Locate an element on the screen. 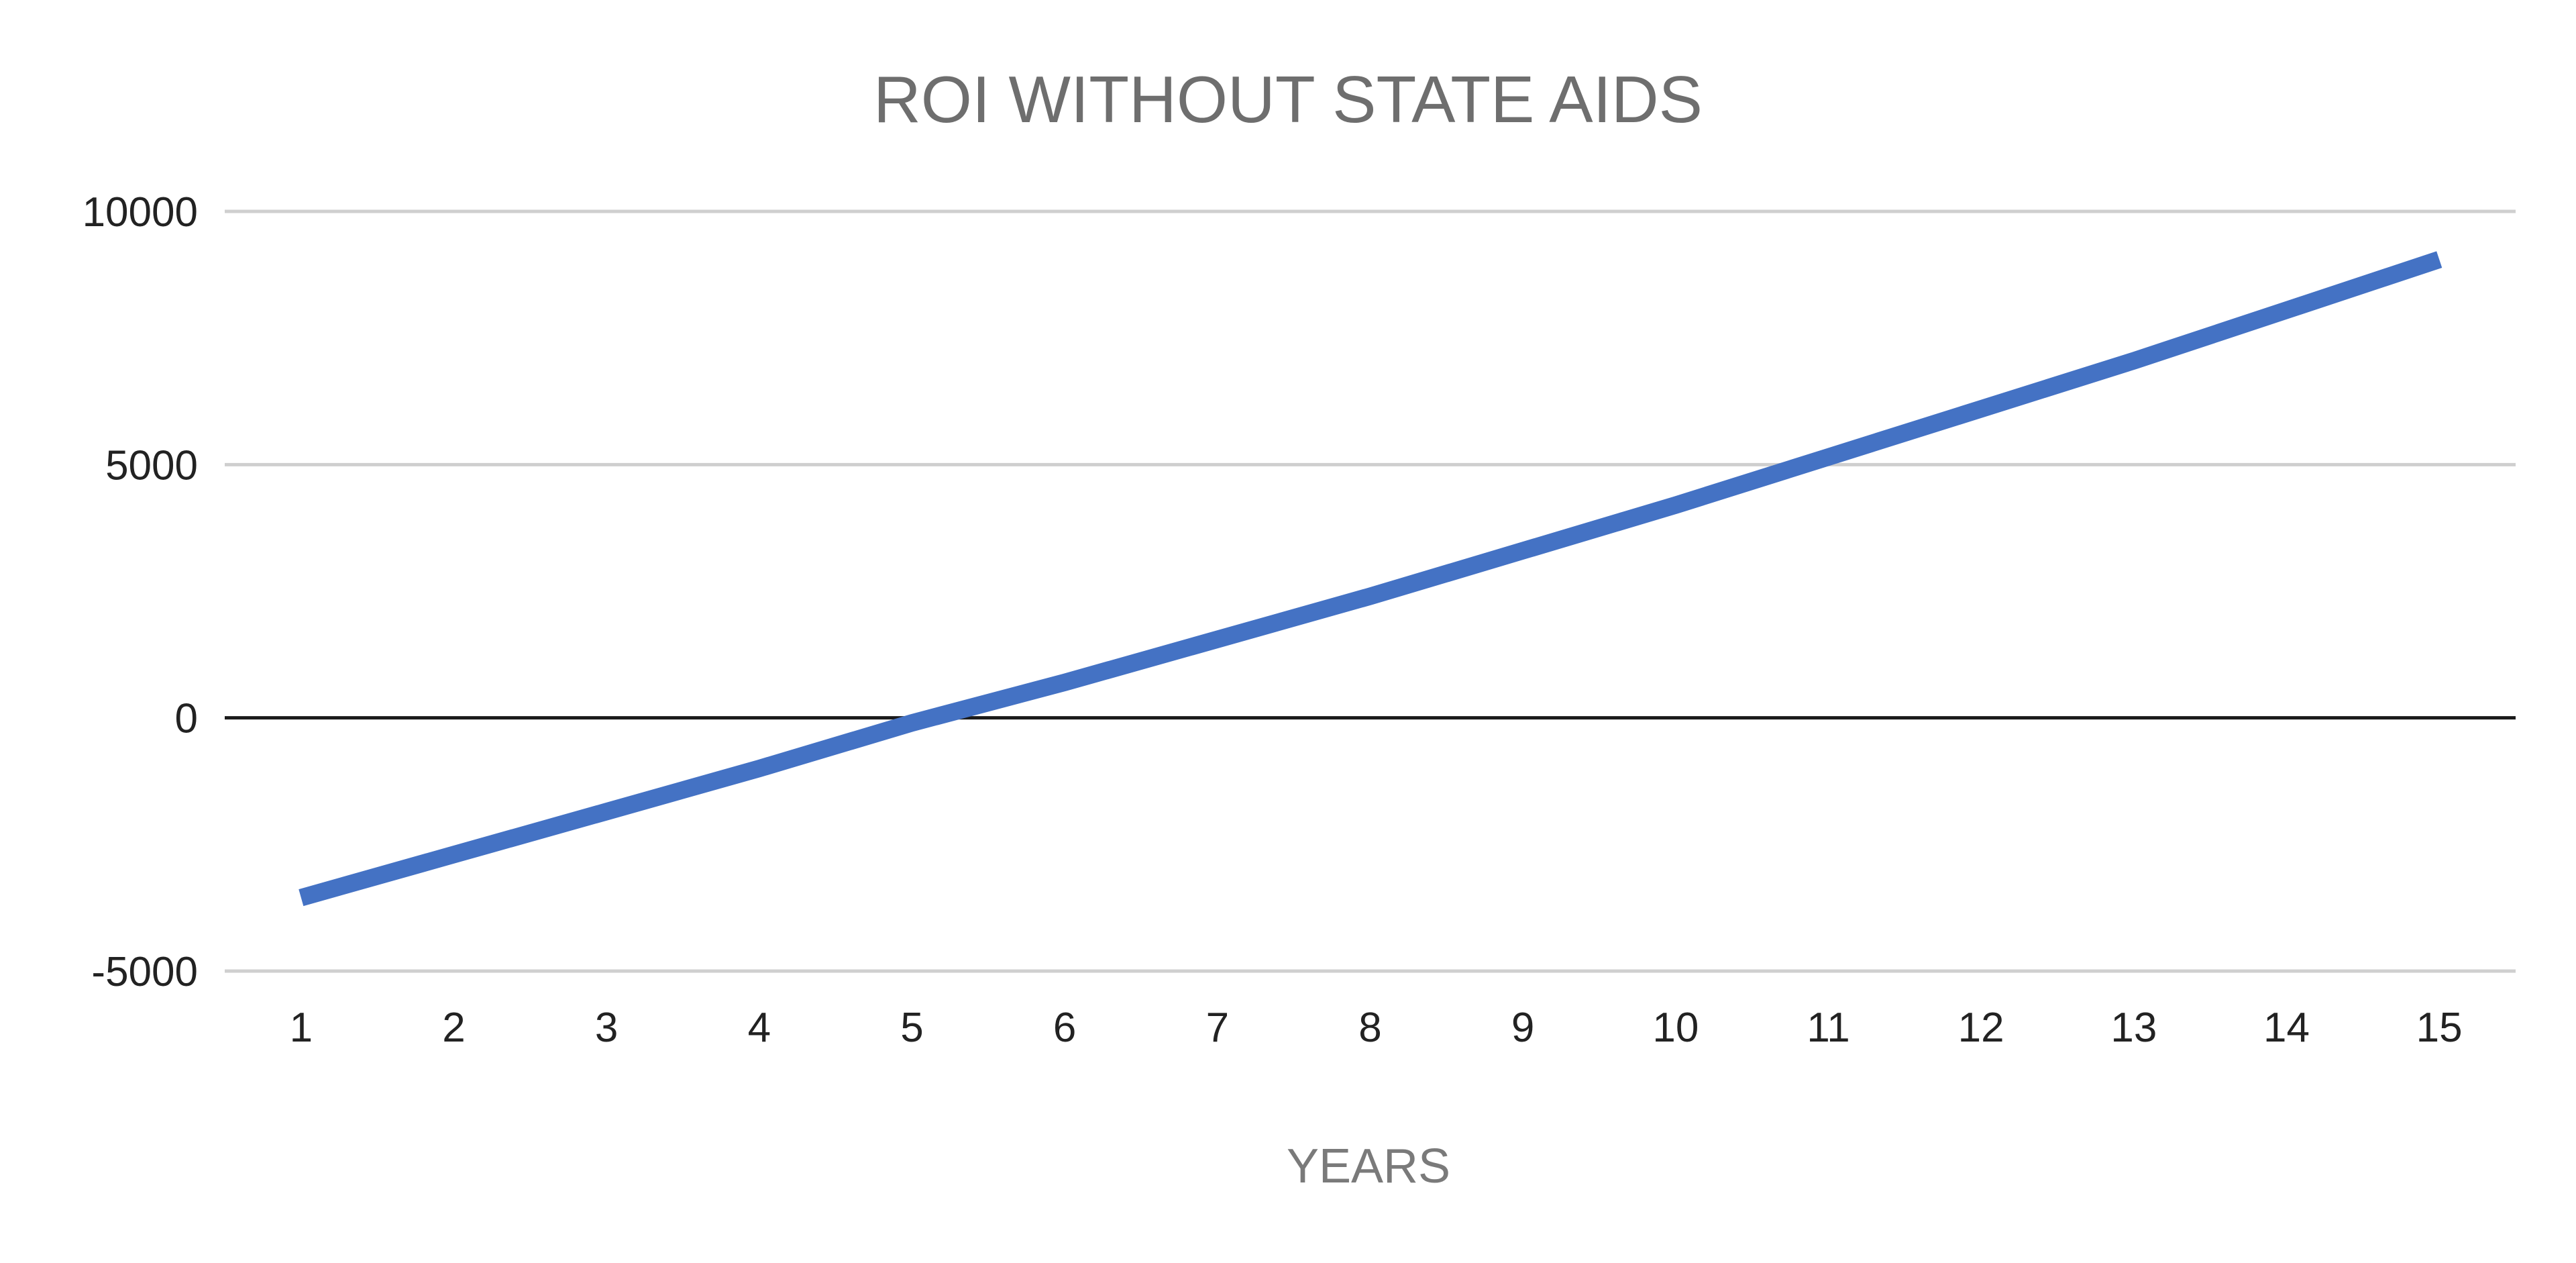 The width and height of the screenshot is (2576, 1263). x-tick-label: 13 is located at coordinates (2133, 1028).